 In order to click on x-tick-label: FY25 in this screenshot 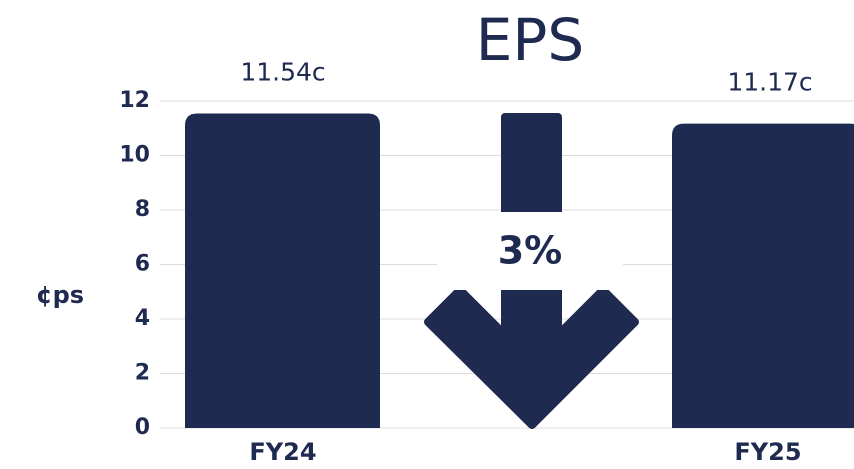, I will do `click(767, 452)`.